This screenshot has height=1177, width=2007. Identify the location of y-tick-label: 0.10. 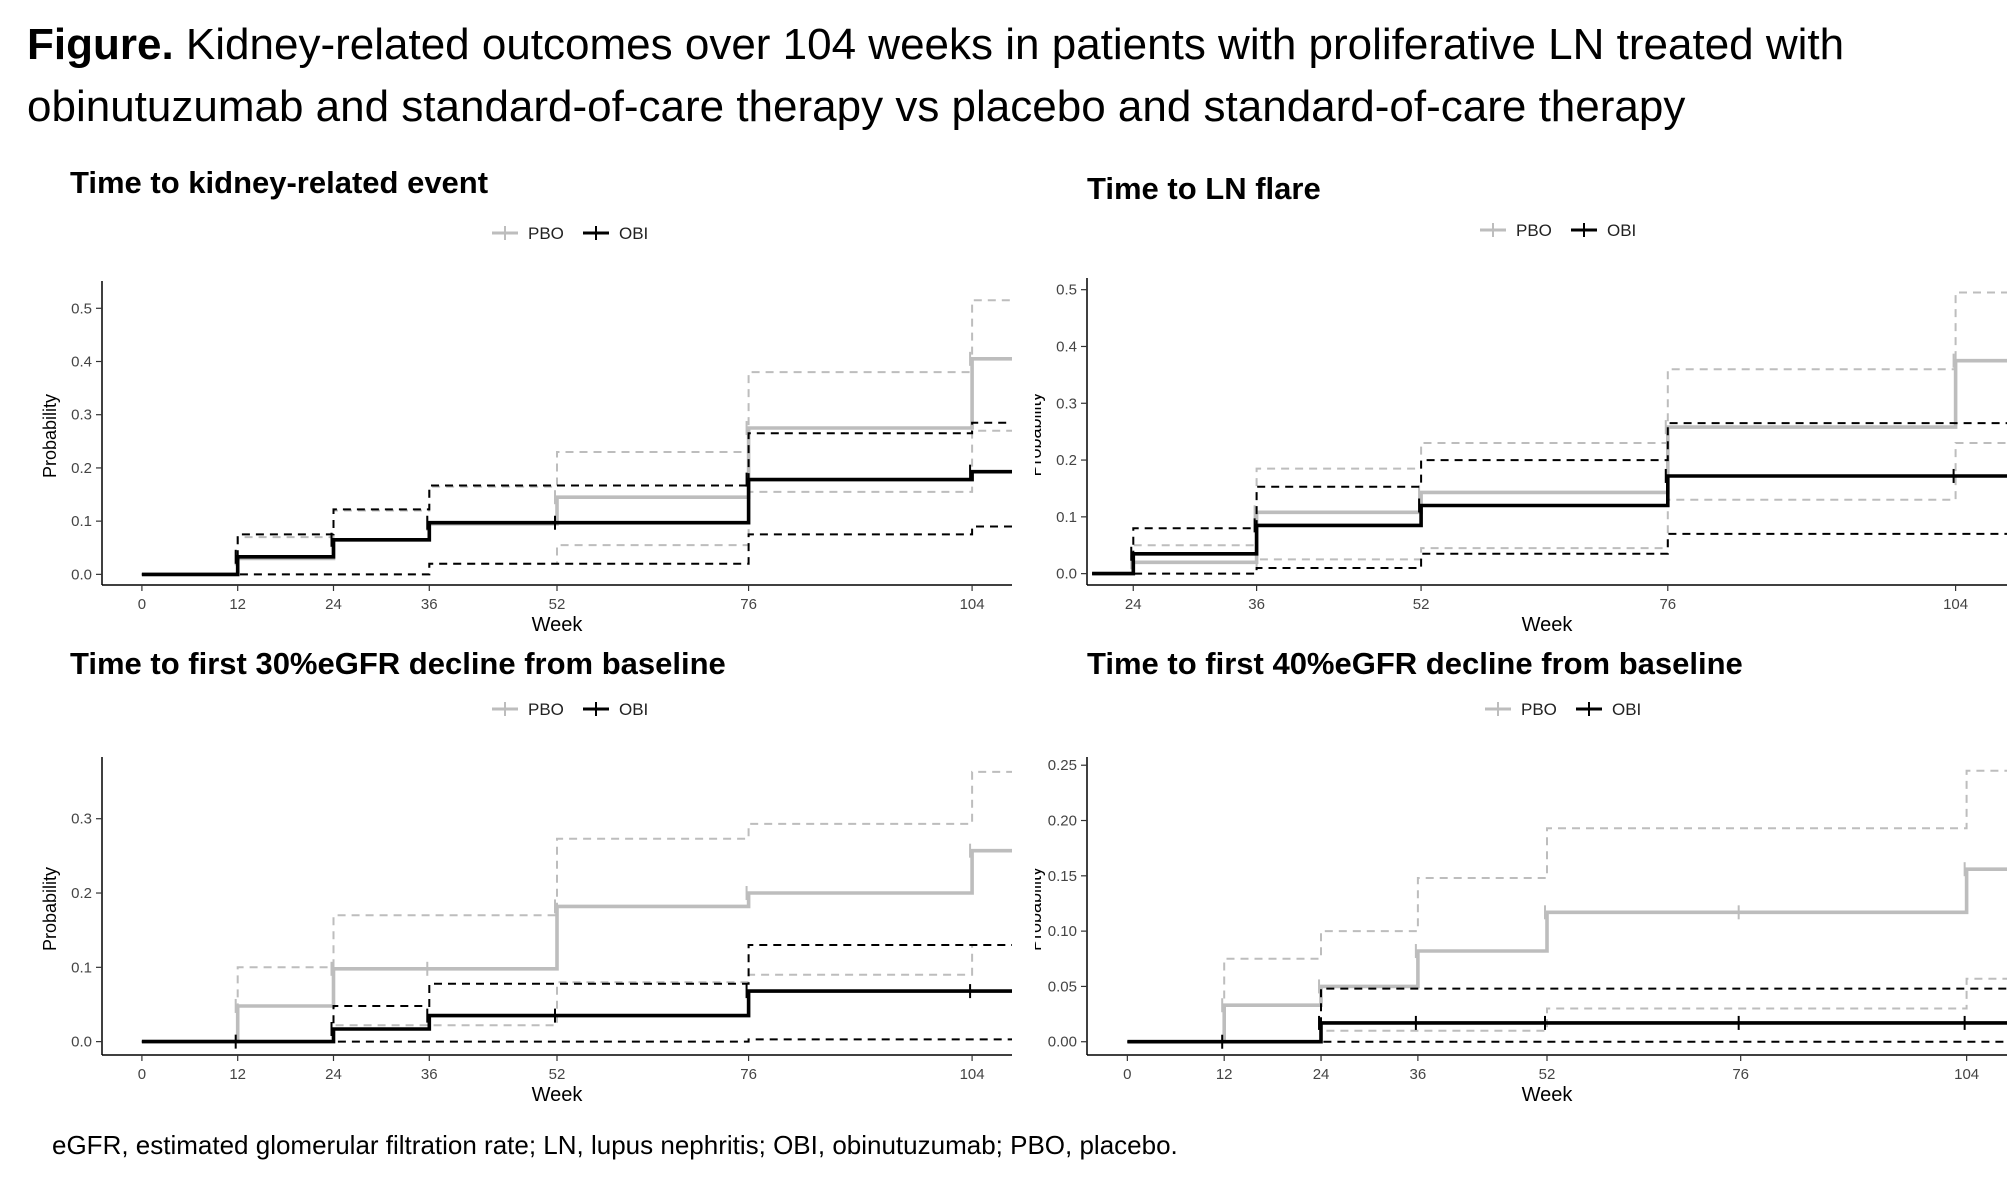
(1062, 931).